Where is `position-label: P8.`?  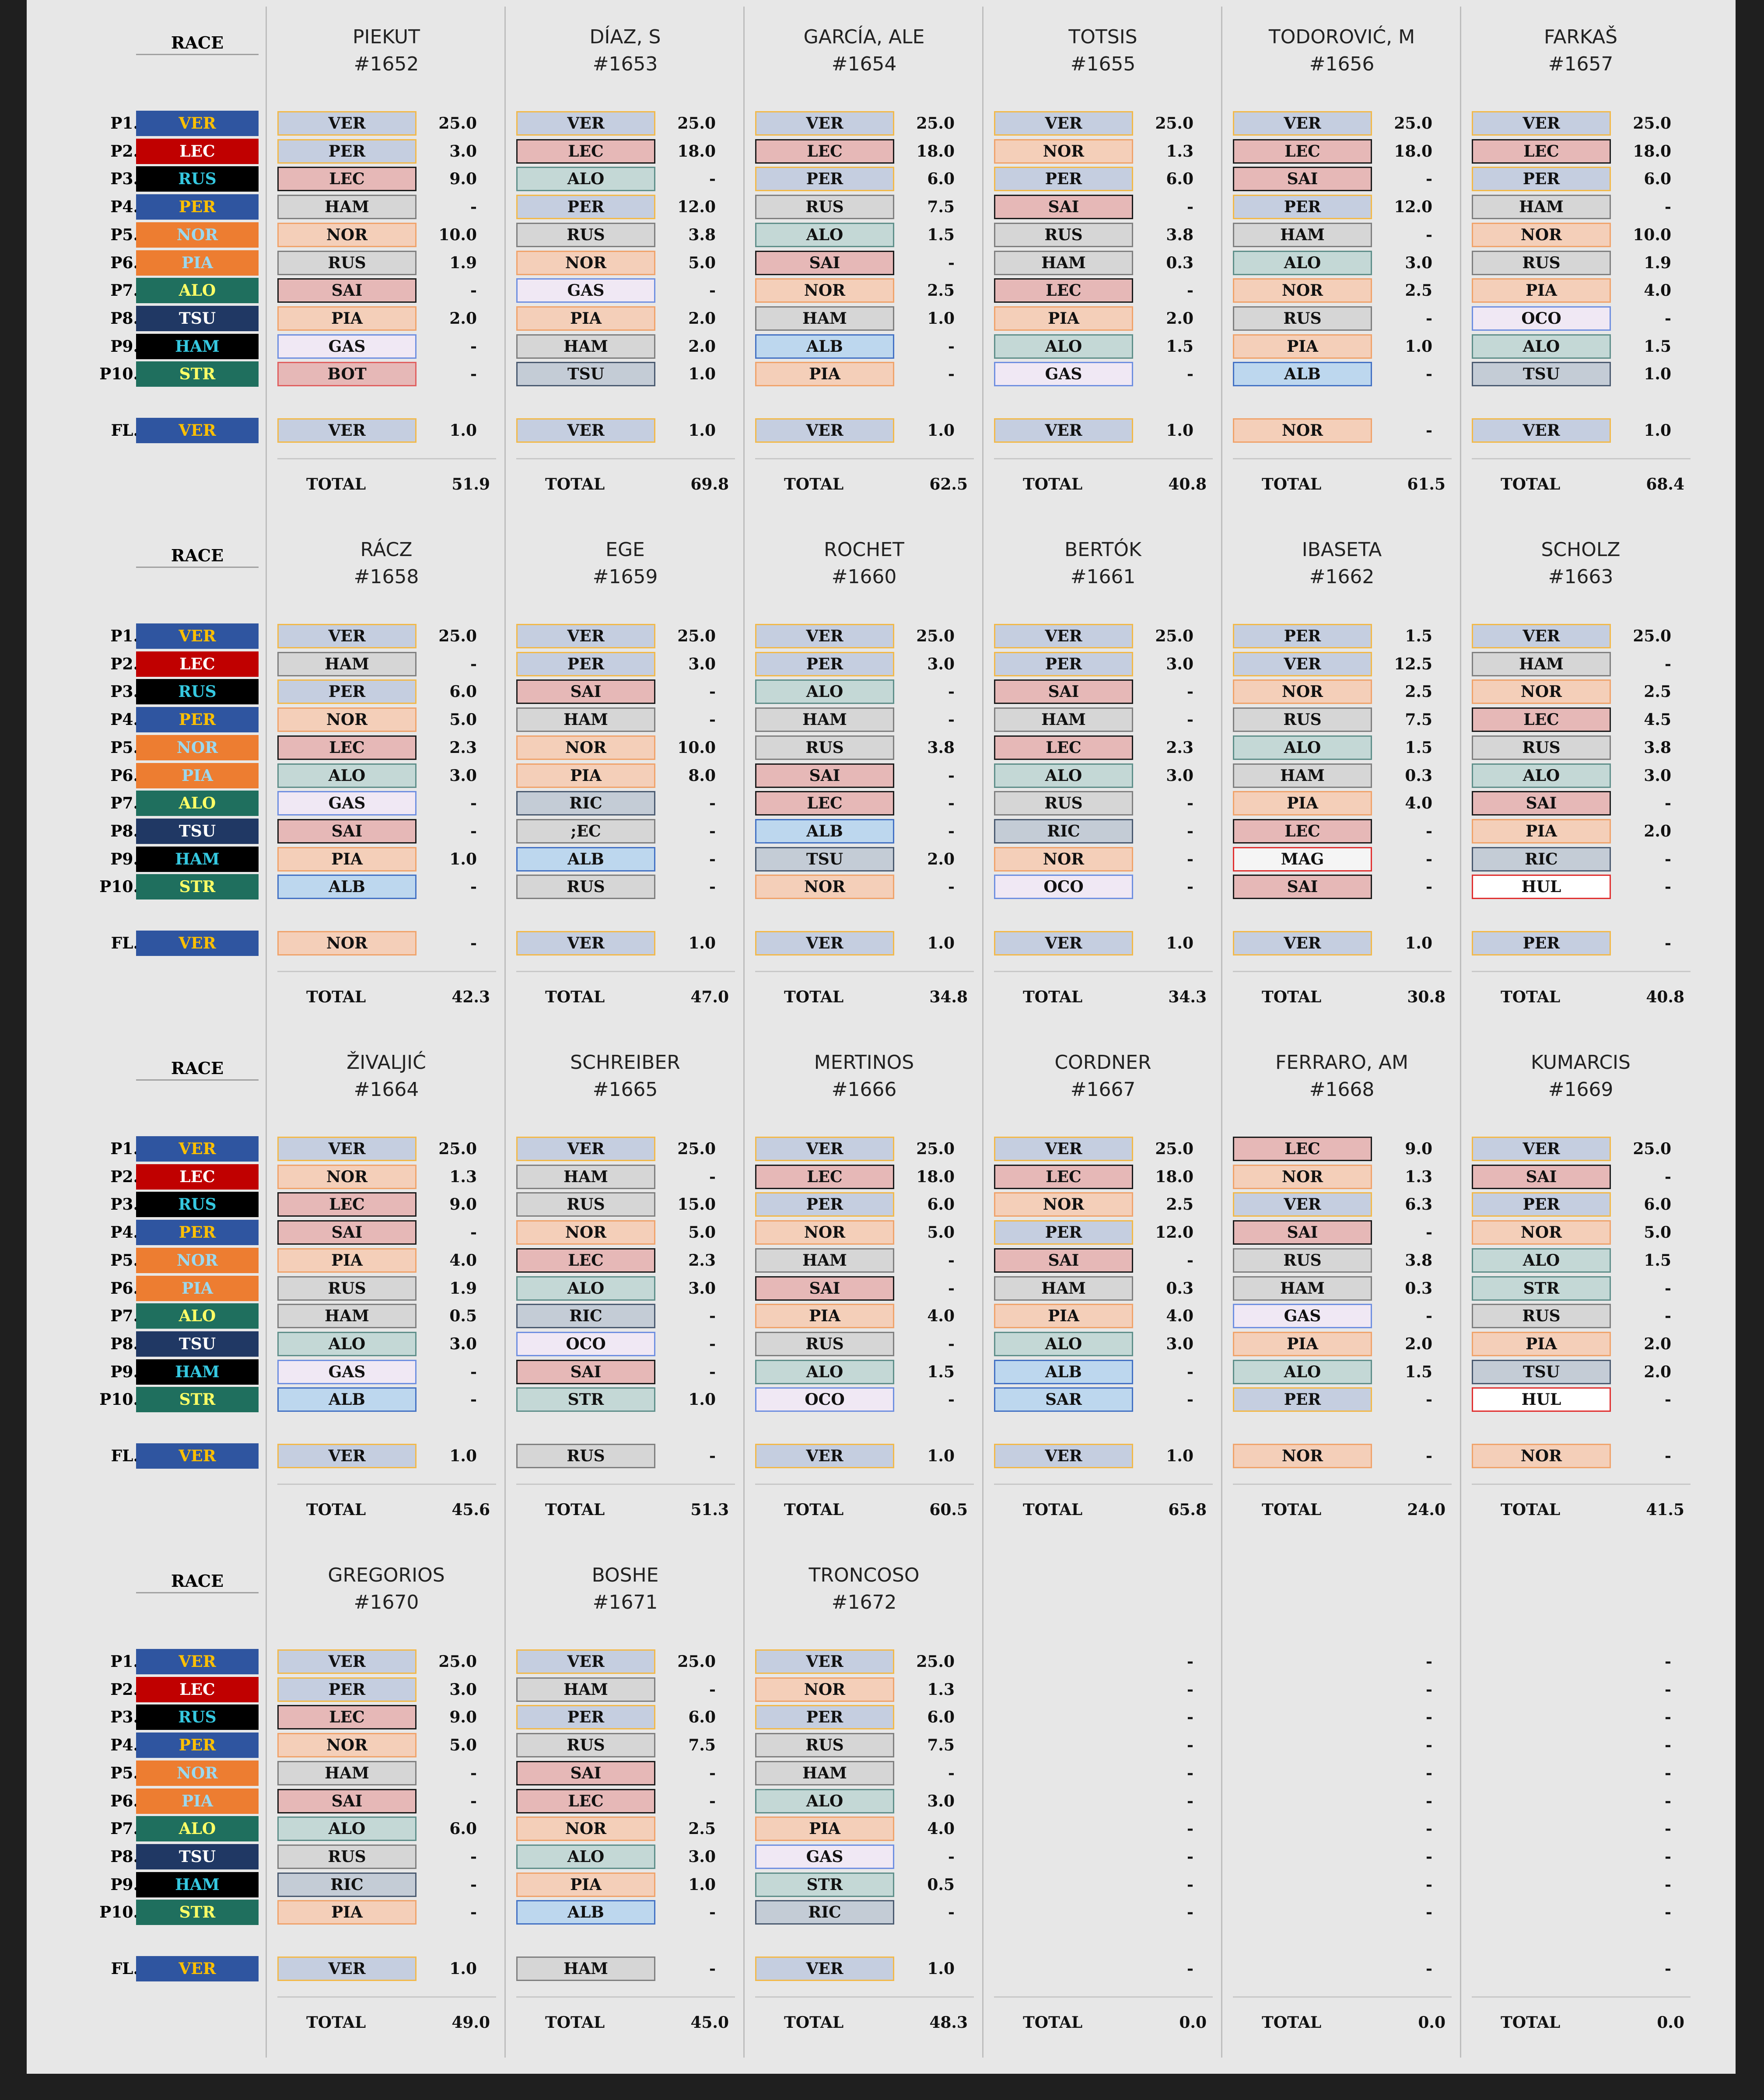
position-label: P8. is located at coordinates (124, 1856).